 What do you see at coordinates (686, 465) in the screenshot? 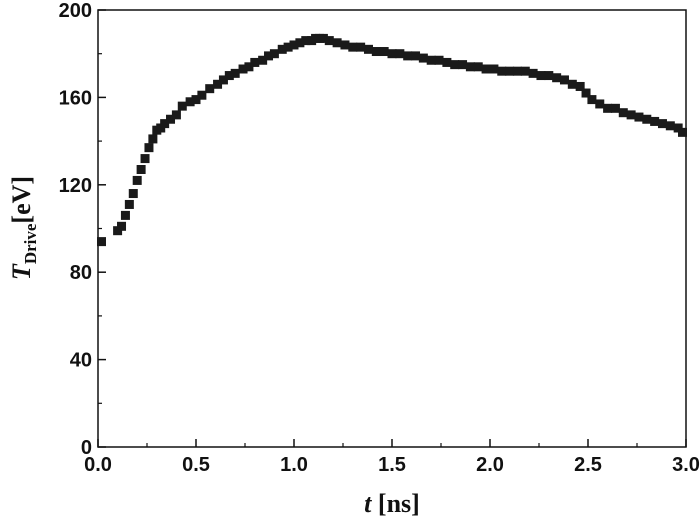
I see `x-tick-label: 3.0` at bounding box center [686, 465].